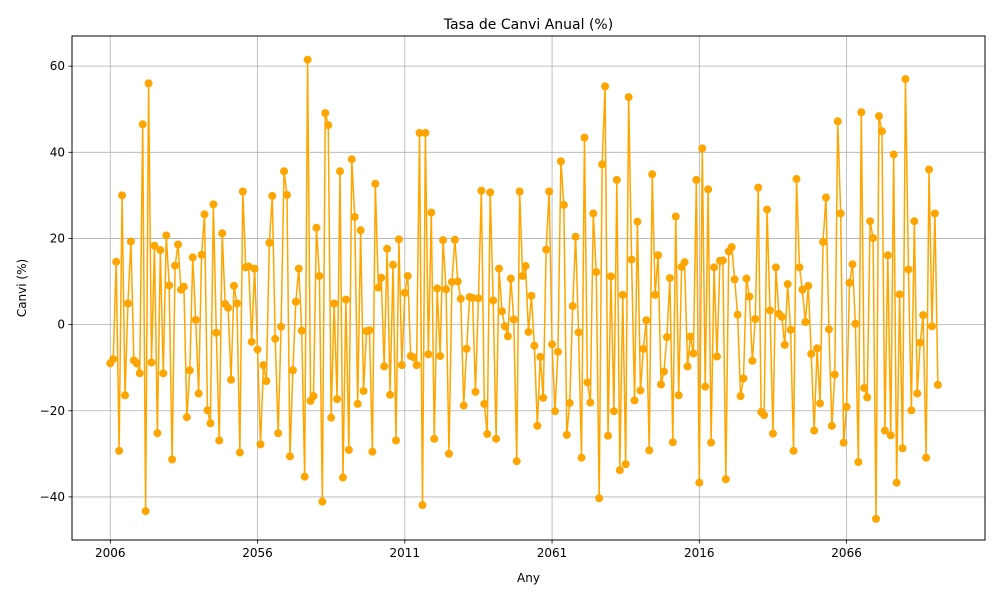  What do you see at coordinates (57, 238) in the screenshot?
I see `y-tick-label: 20` at bounding box center [57, 238].